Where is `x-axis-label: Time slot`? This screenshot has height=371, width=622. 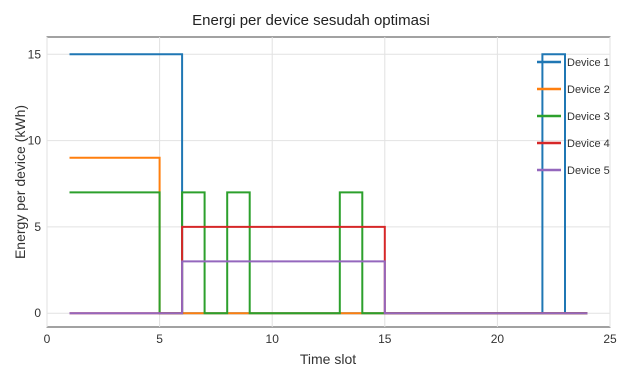 x-axis-label: Time slot is located at coordinates (328, 359).